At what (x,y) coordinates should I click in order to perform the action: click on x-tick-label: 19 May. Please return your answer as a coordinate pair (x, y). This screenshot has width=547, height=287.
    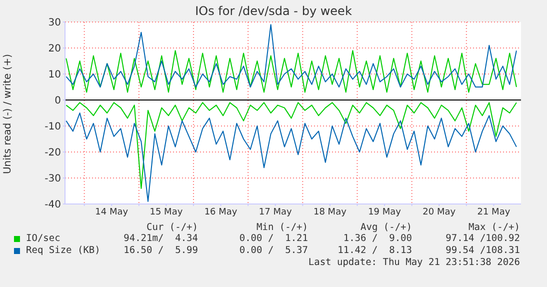
    Looking at the image, I should click on (385, 212).